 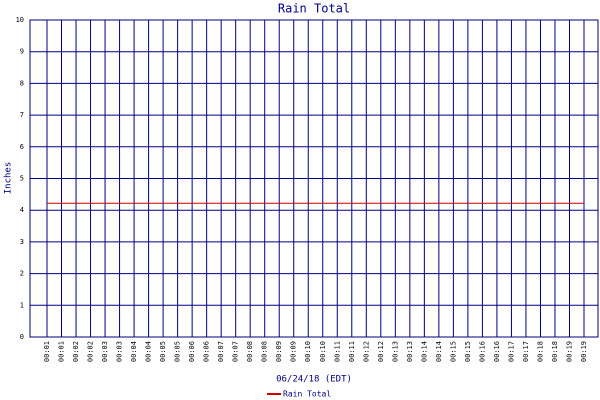 I want to click on x-axis-label: 06/24/18 (EDT), so click(x=314, y=380).